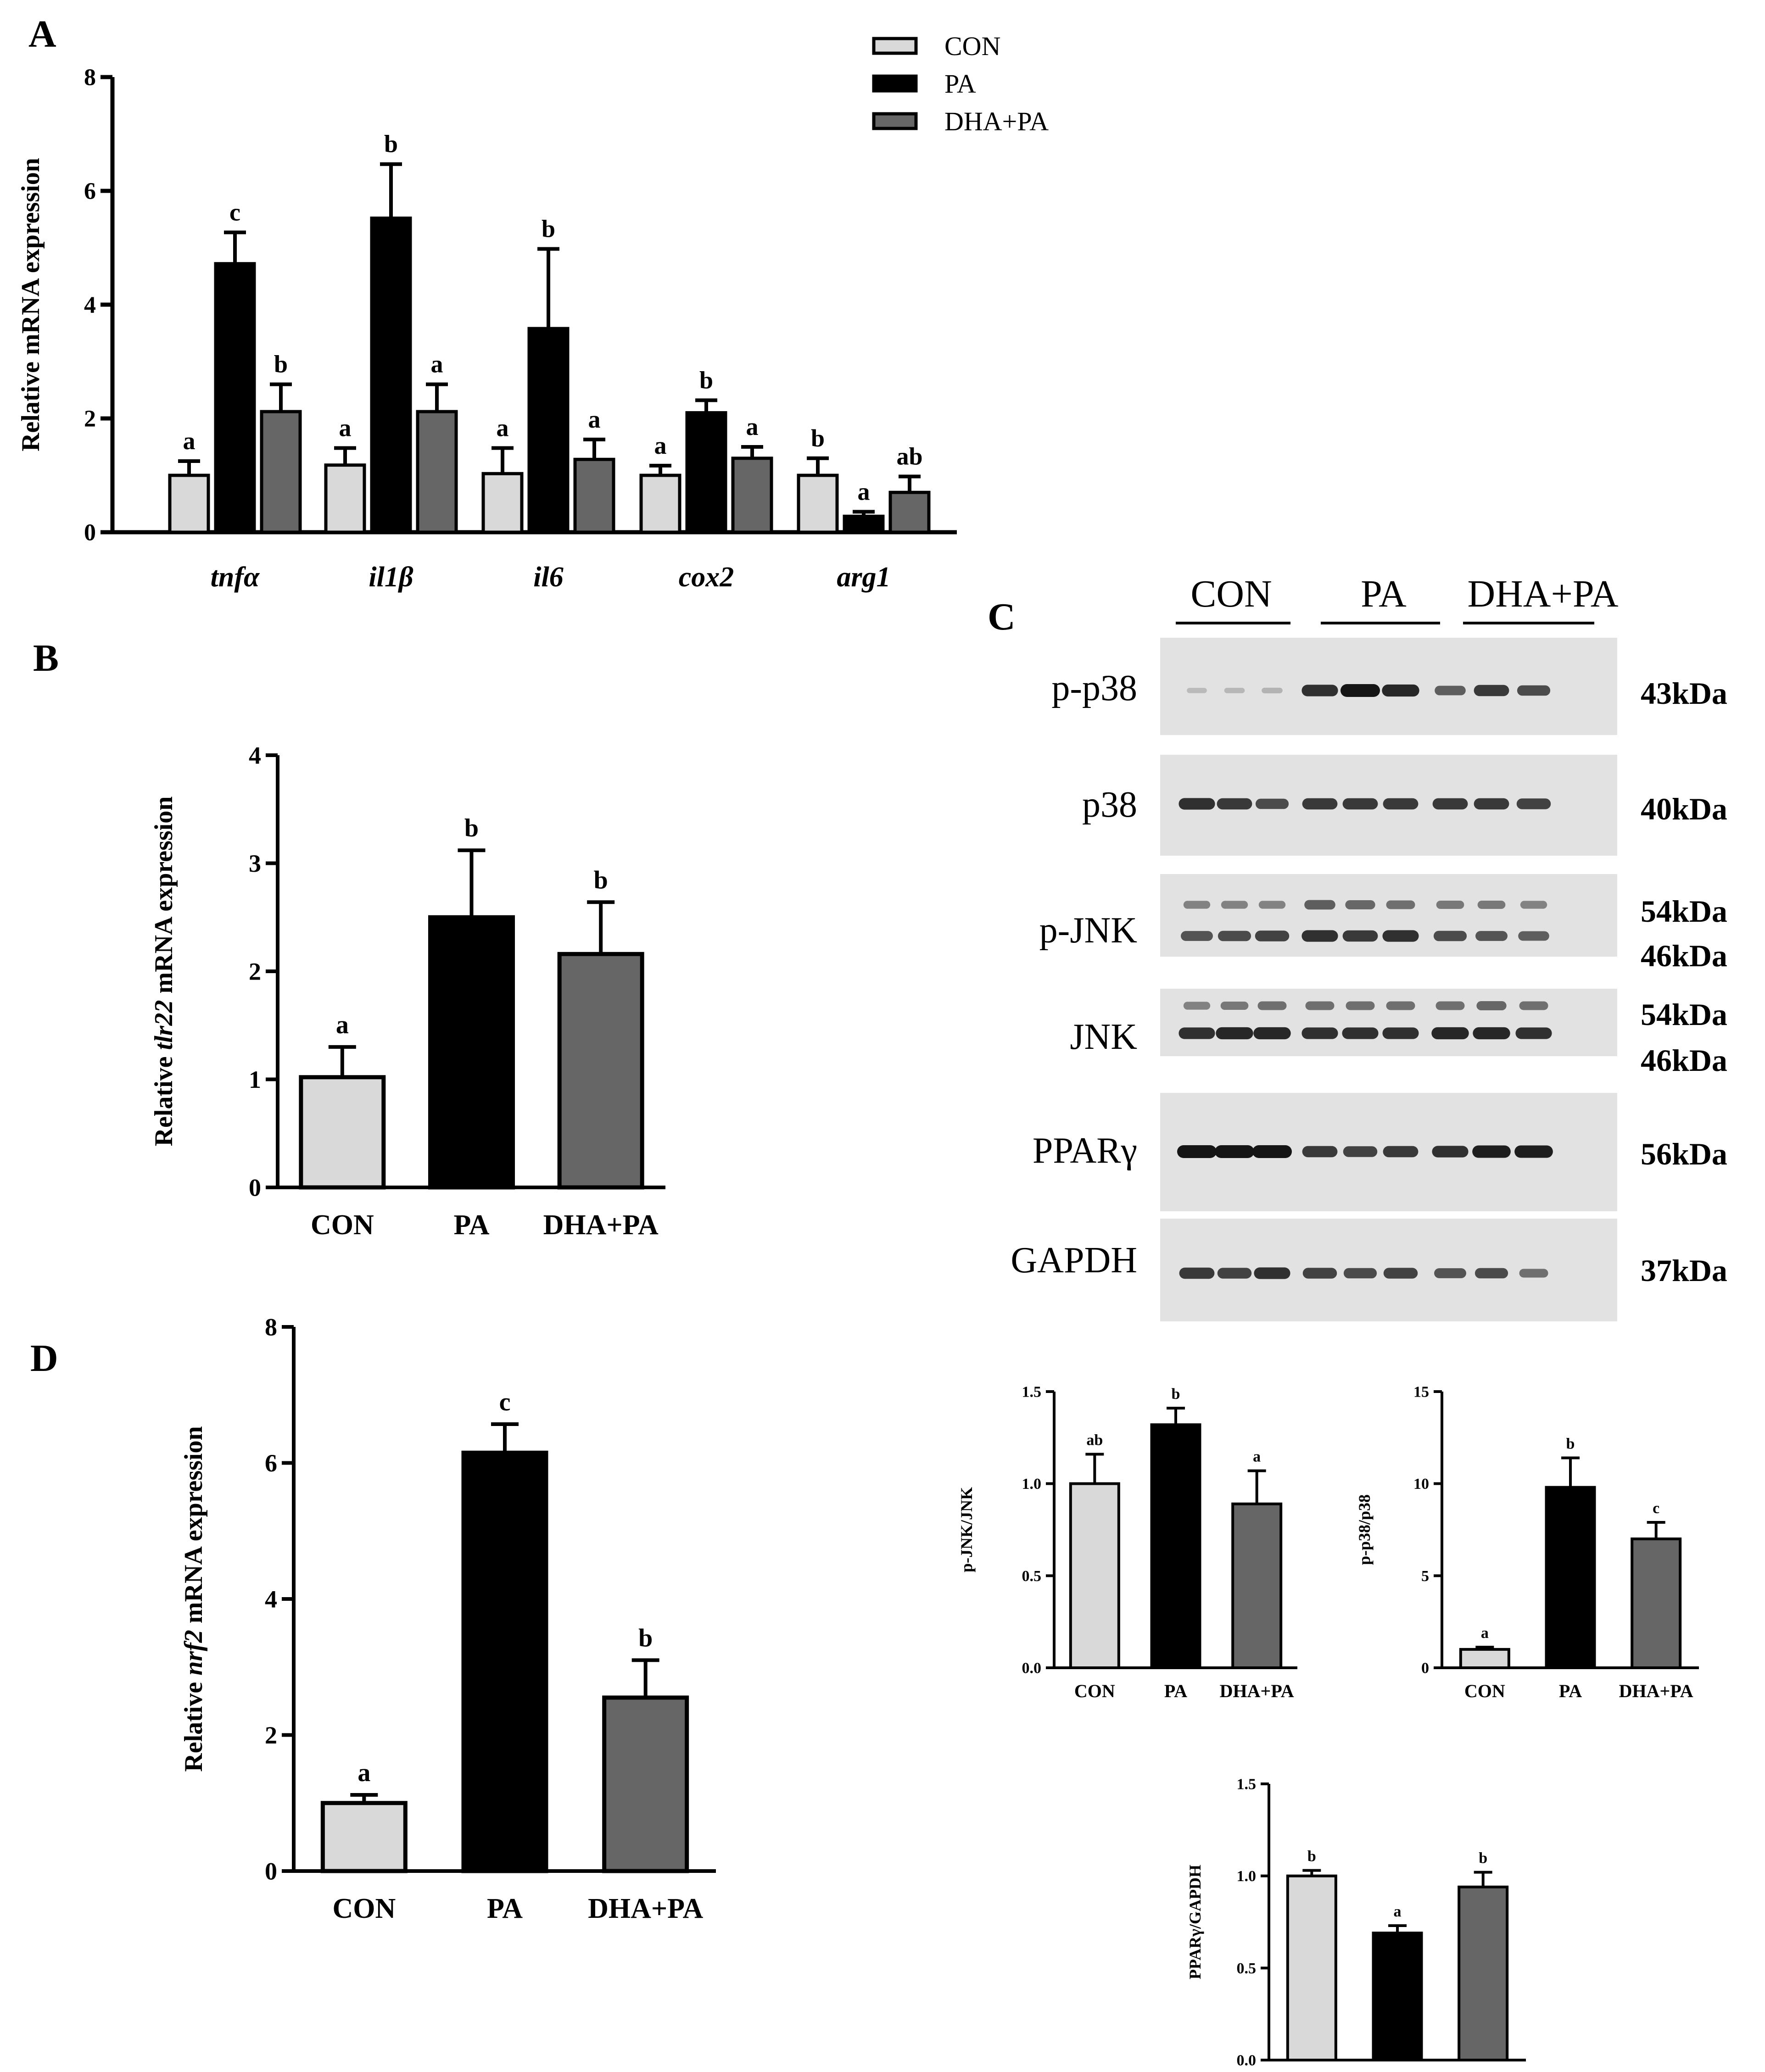  What do you see at coordinates (1094, 1439) in the screenshot?
I see `significance-letter-ab: ab` at bounding box center [1094, 1439].